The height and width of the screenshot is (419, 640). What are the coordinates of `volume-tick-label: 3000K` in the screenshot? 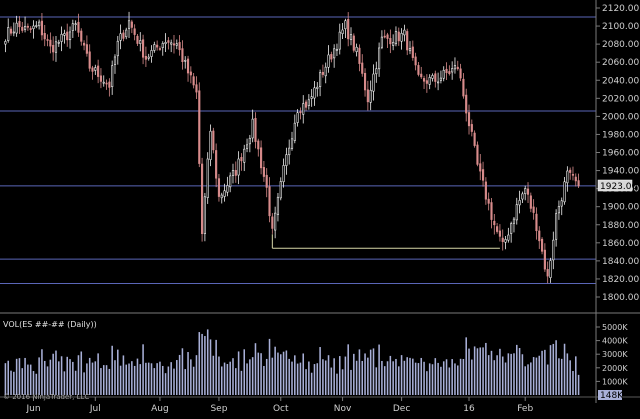 It's located at (615, 354).